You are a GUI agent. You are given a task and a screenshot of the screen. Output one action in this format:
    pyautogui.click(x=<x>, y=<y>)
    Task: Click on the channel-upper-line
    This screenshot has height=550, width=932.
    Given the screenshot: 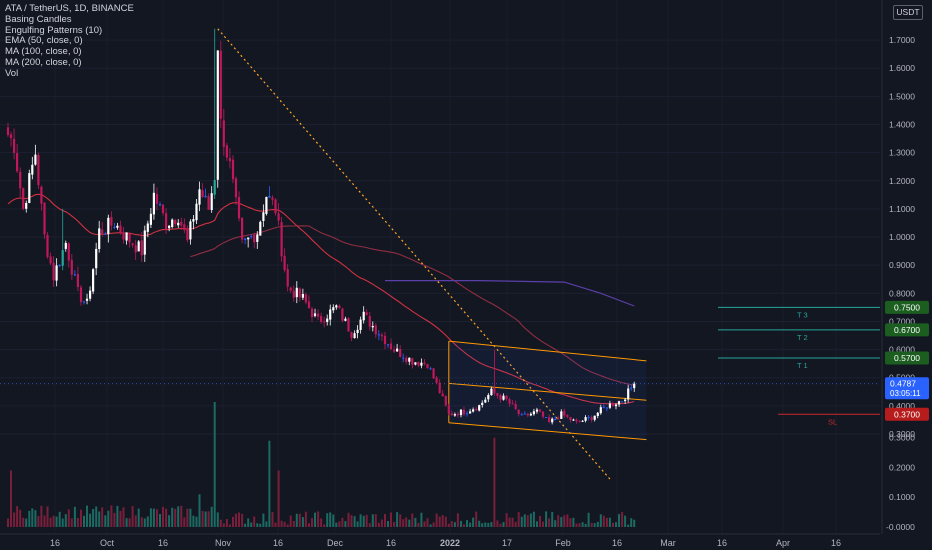 What is the action you would take?
    pyautogui.click(x=547, y=351)
    